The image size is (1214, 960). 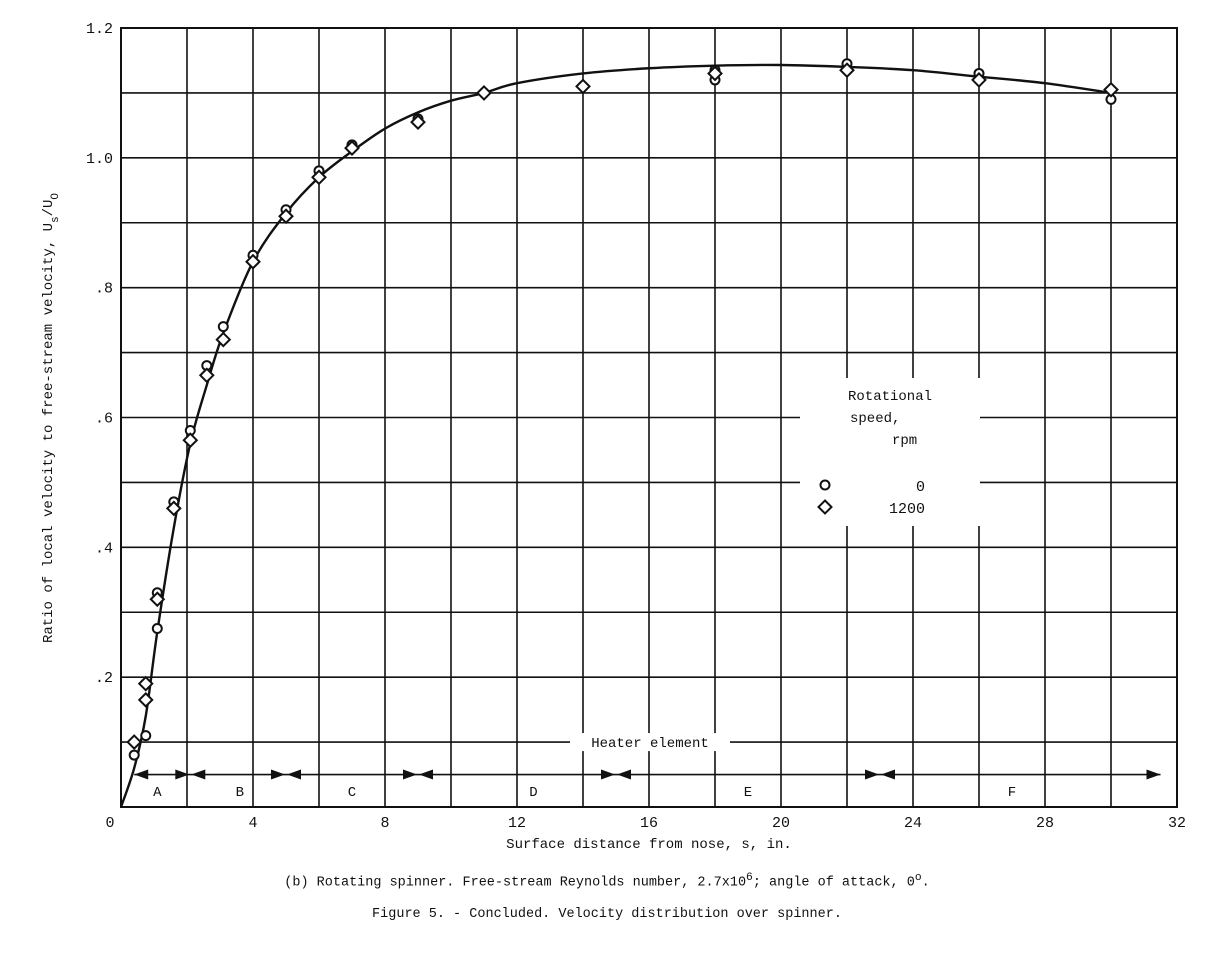 I want to click on heater-label-bg, so click(x=650, y=742).